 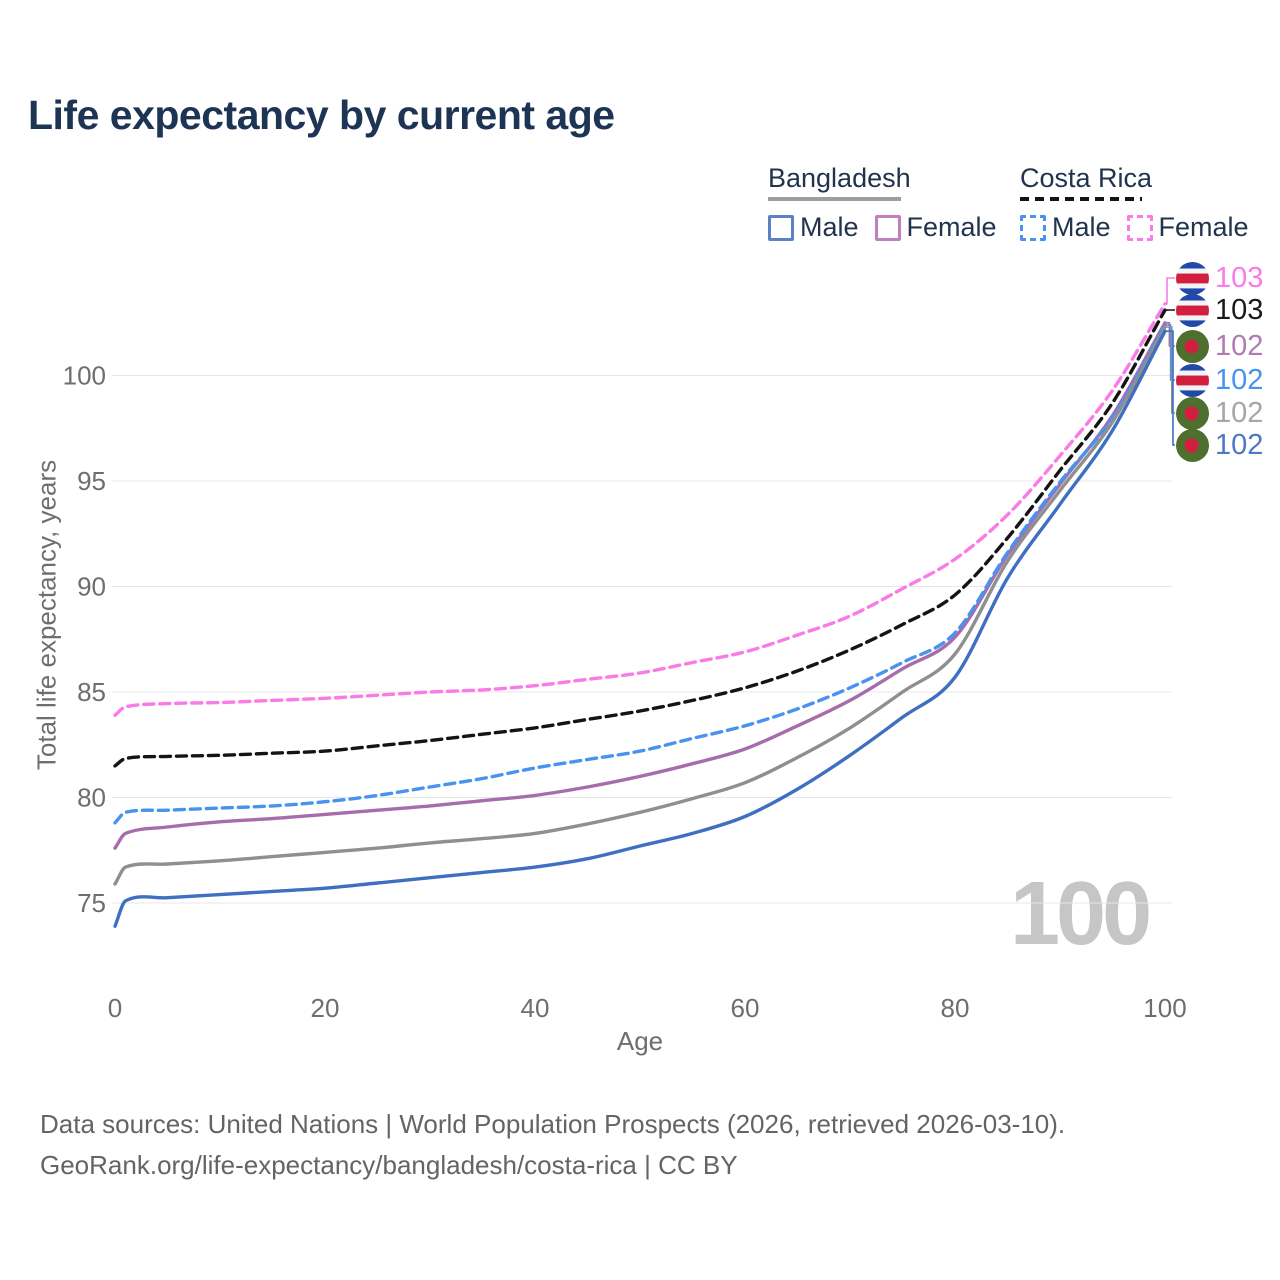 What do you see at coordinates (91, 481) in the screenshot?
I see `y-tick-label: 95` at bounding box center [91, 481].